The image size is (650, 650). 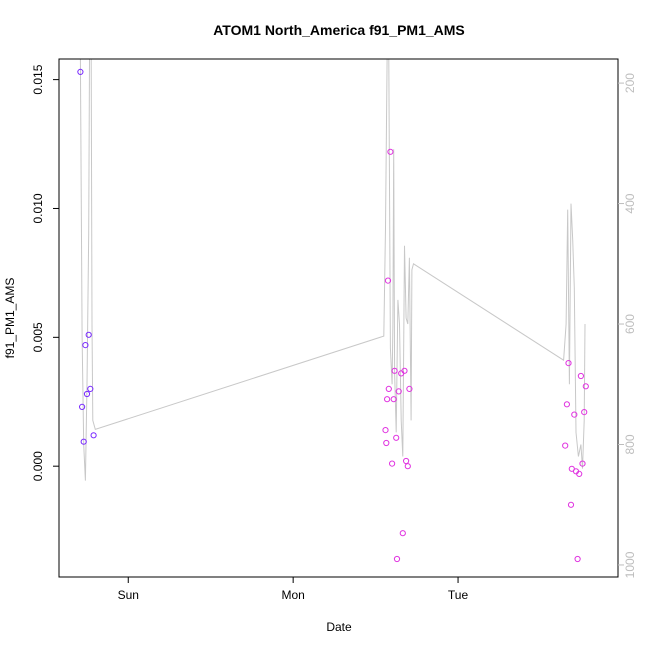 I want to click on y-tick-label: 0.010, so click(x=38, y=208).